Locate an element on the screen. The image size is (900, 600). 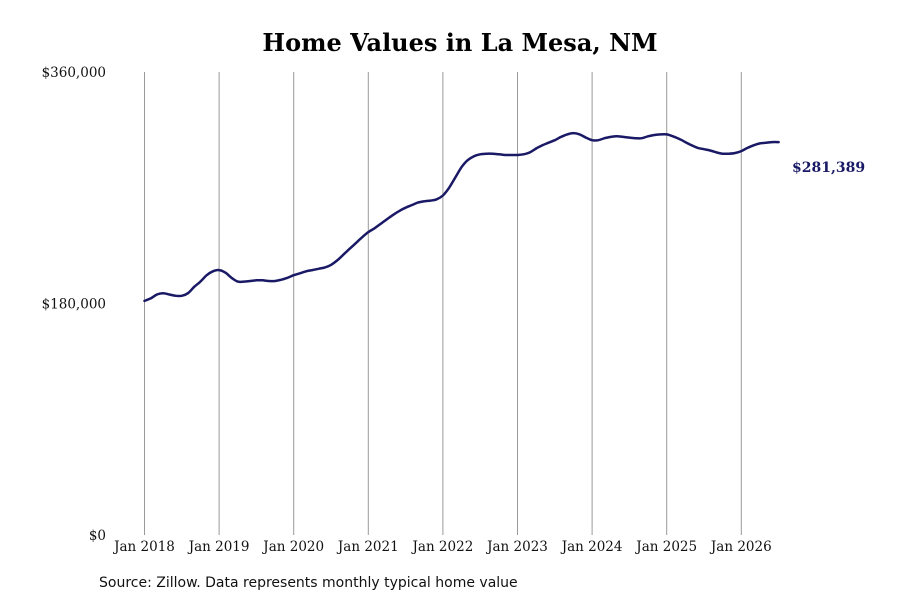
x-tick-label: Jan 2020 is located at coordinates (292, 547).